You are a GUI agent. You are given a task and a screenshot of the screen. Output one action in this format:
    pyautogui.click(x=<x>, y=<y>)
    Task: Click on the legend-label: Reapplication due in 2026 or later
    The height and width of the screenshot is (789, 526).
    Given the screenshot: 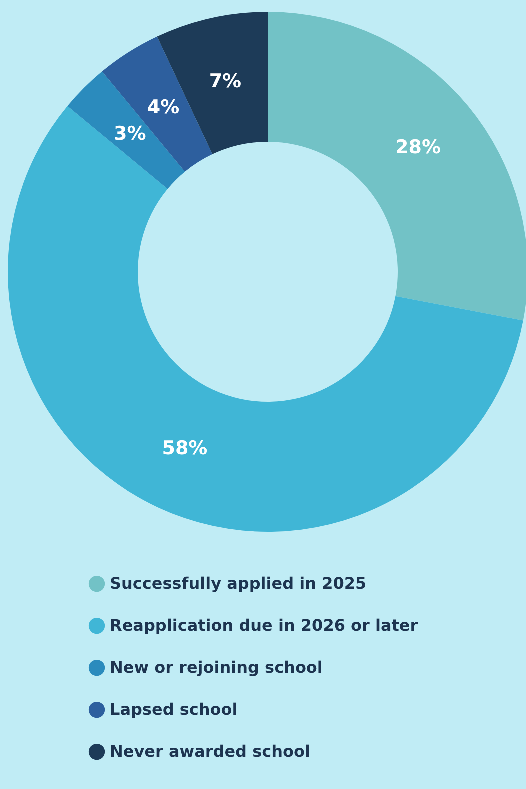 What is the action you would take?
    pyautogui.click(x=264, y=625)
    